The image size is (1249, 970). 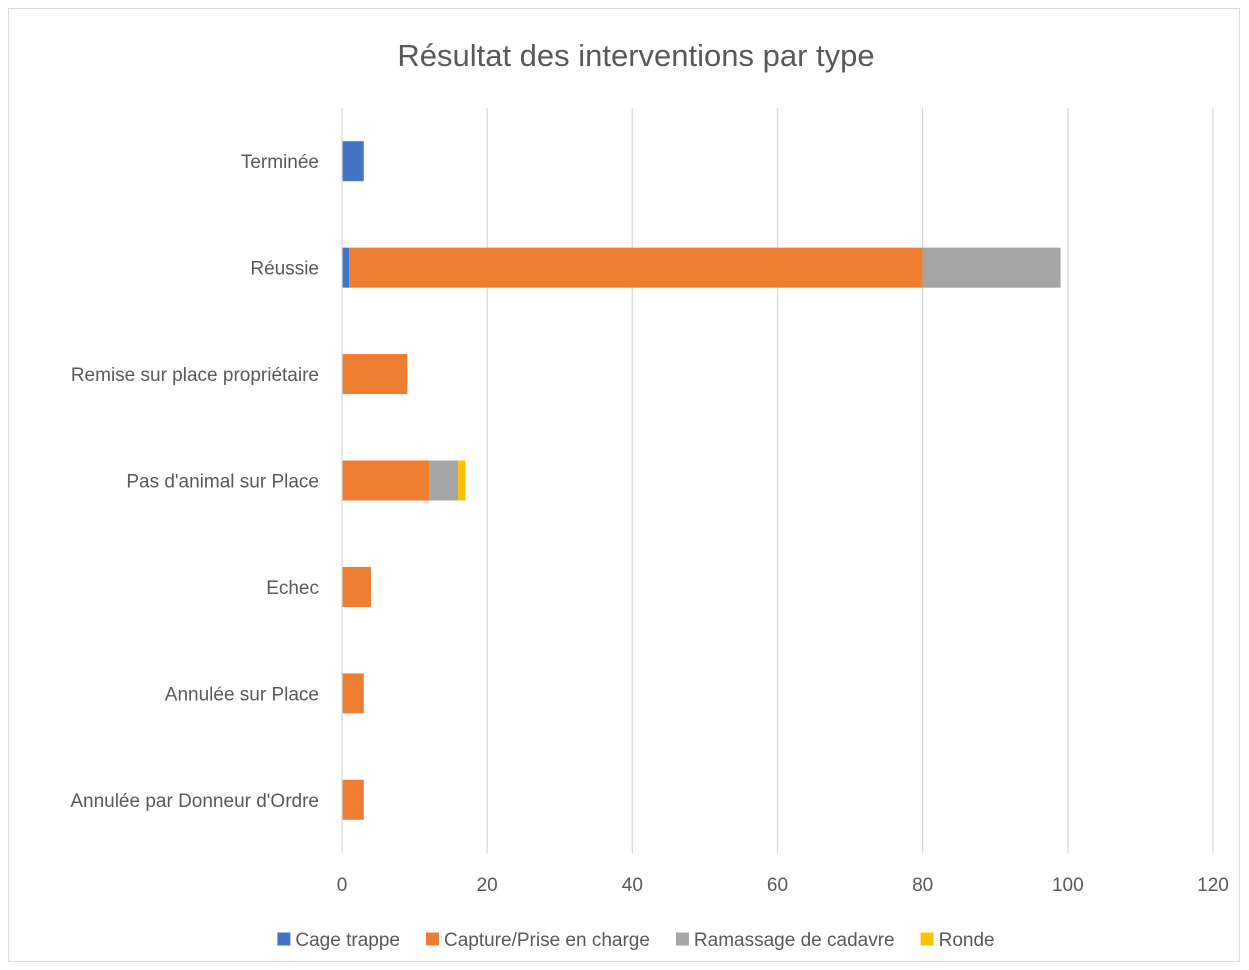 I want to click on tick-label-100: 100, so click(x=1068, y=885).